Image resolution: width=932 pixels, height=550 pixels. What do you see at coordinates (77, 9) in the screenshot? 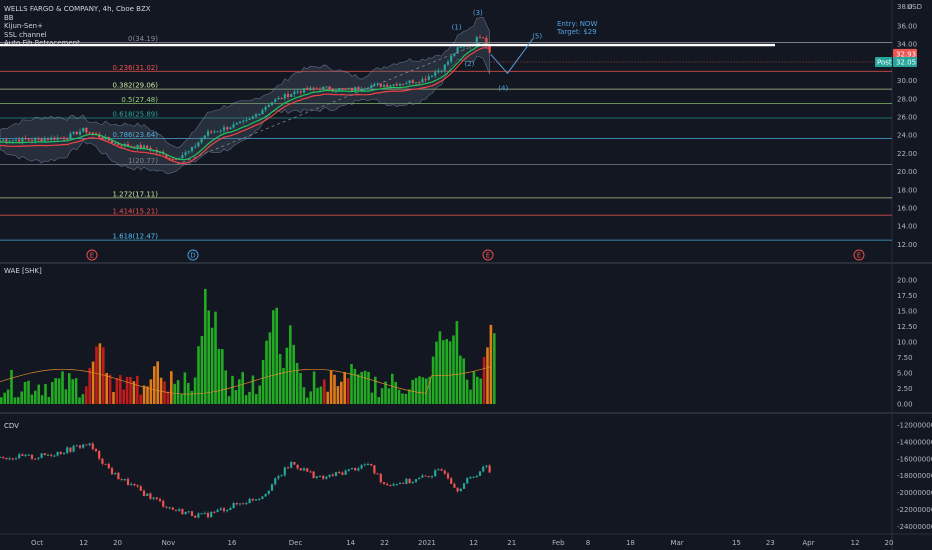
I see `symbol-title: WELLS FARGO & COMPANY, 4h, Cboe BZX` at bounding box center [77, 9].